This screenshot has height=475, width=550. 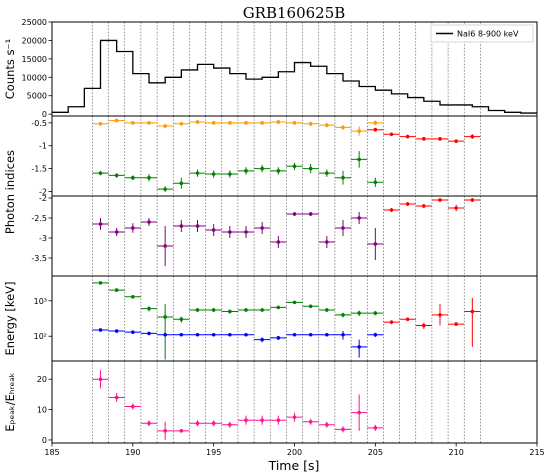 I want to click on panel-3-y-tick-label: -3, so click(x=43, y=238).